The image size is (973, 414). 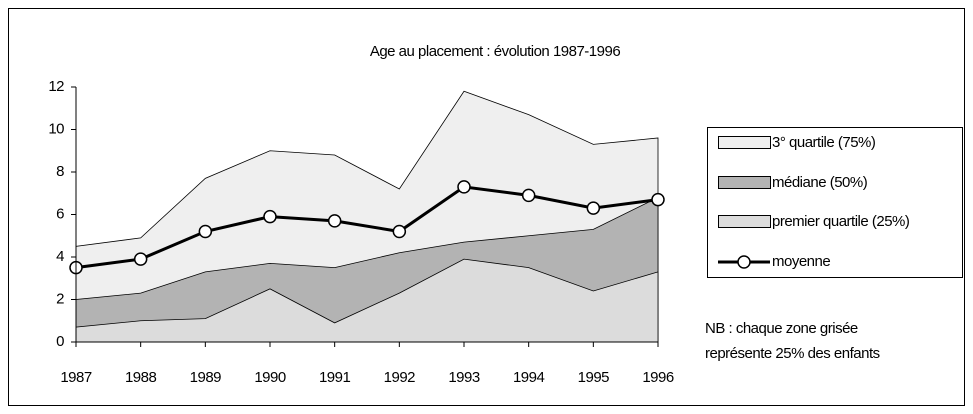 What do you see at coordinates (367, 227) in the screenshot?
I see `line` at bounding box center [367, 227].